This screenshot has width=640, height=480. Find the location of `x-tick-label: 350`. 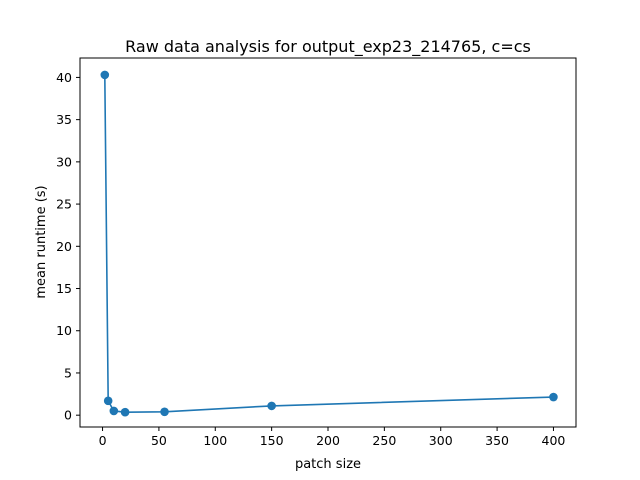

x-tick-label: 350 is located at coordinates (497, 440).